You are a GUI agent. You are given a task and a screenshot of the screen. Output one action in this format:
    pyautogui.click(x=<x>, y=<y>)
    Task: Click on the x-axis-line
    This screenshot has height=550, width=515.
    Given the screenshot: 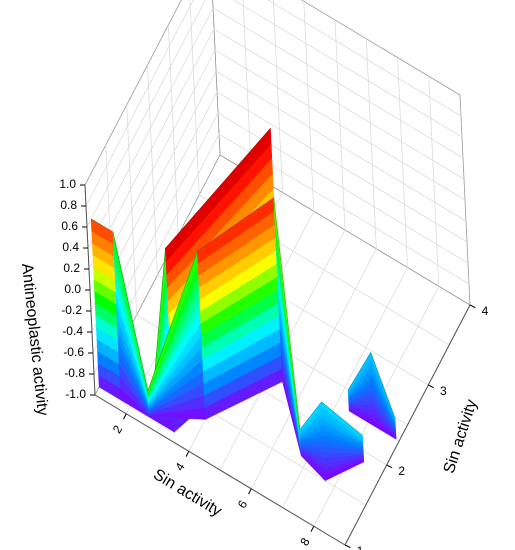 What is the action you would take?
    pyautogui.click(x=220, y=470)
    